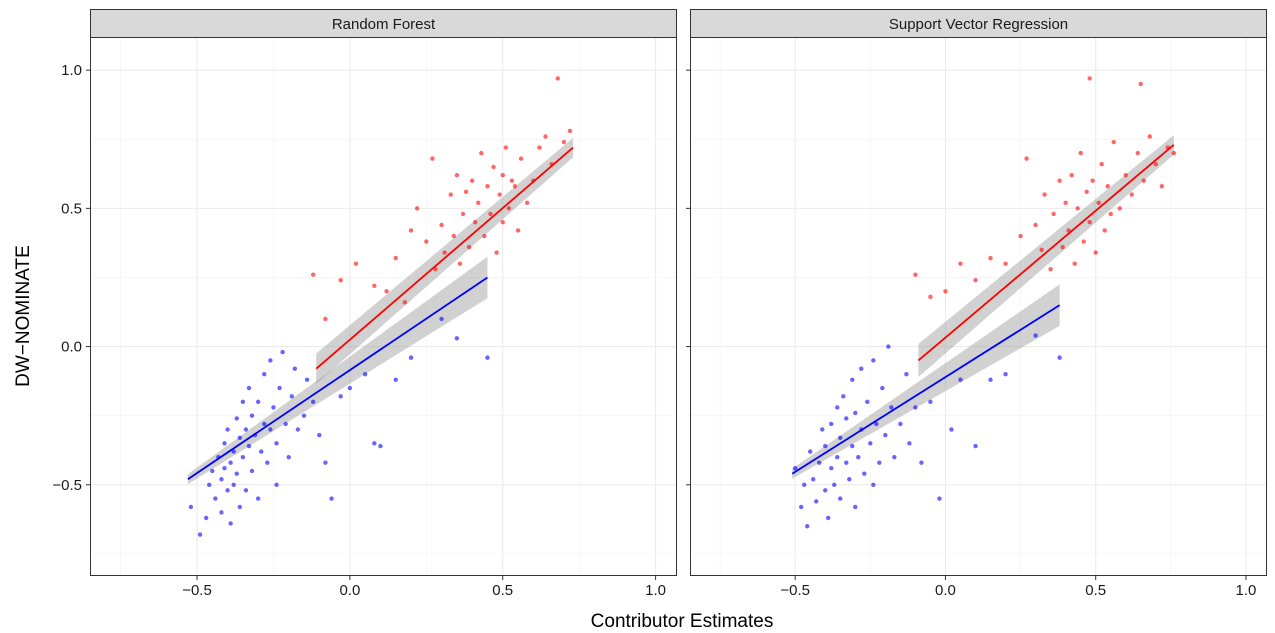 Image resolution: width=1275 pixels, height=633 pixels. Describe the element at coordinates (1246, 590) in the screenshot. I see `x-tick-label: 1.0` at that location.